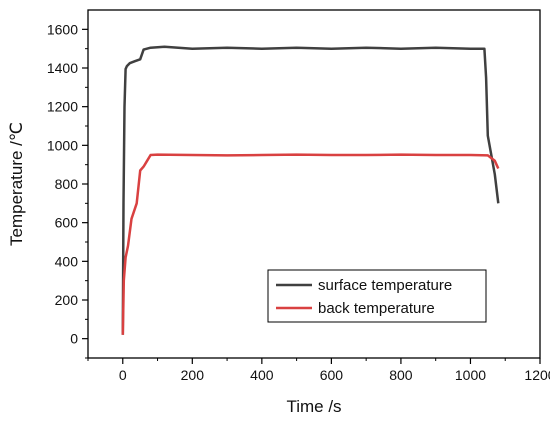 The height and width of the screenshot is (422, 550). What do you see at coordinates (67, 223) in the screenshot?
I see `y-tick-label: 600` at bounding box center [67, 223].